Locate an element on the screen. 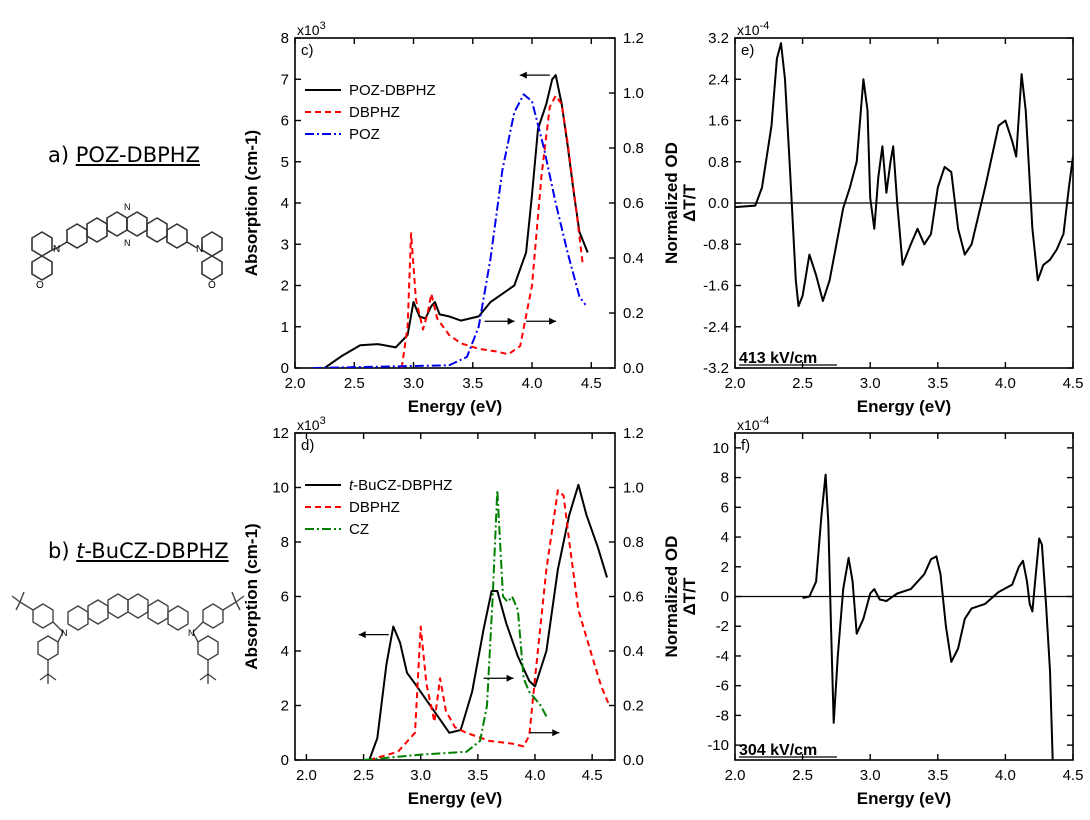 The height and width of the screenshot is (820, 1090). y-tick-label: 0.0 is located at coordinates (718, 203).